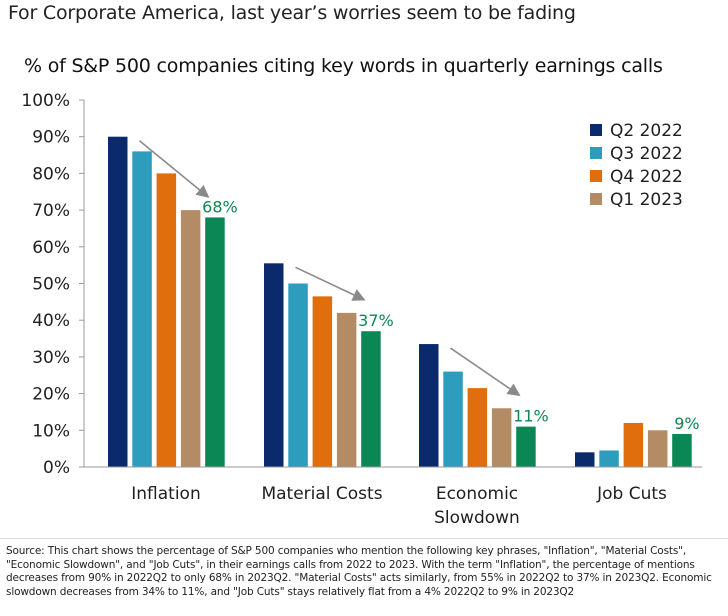 Image resolution: width=728 pixels, height=616 pixels. I want to click on y-tick-label: 90%, so click(51, 138).